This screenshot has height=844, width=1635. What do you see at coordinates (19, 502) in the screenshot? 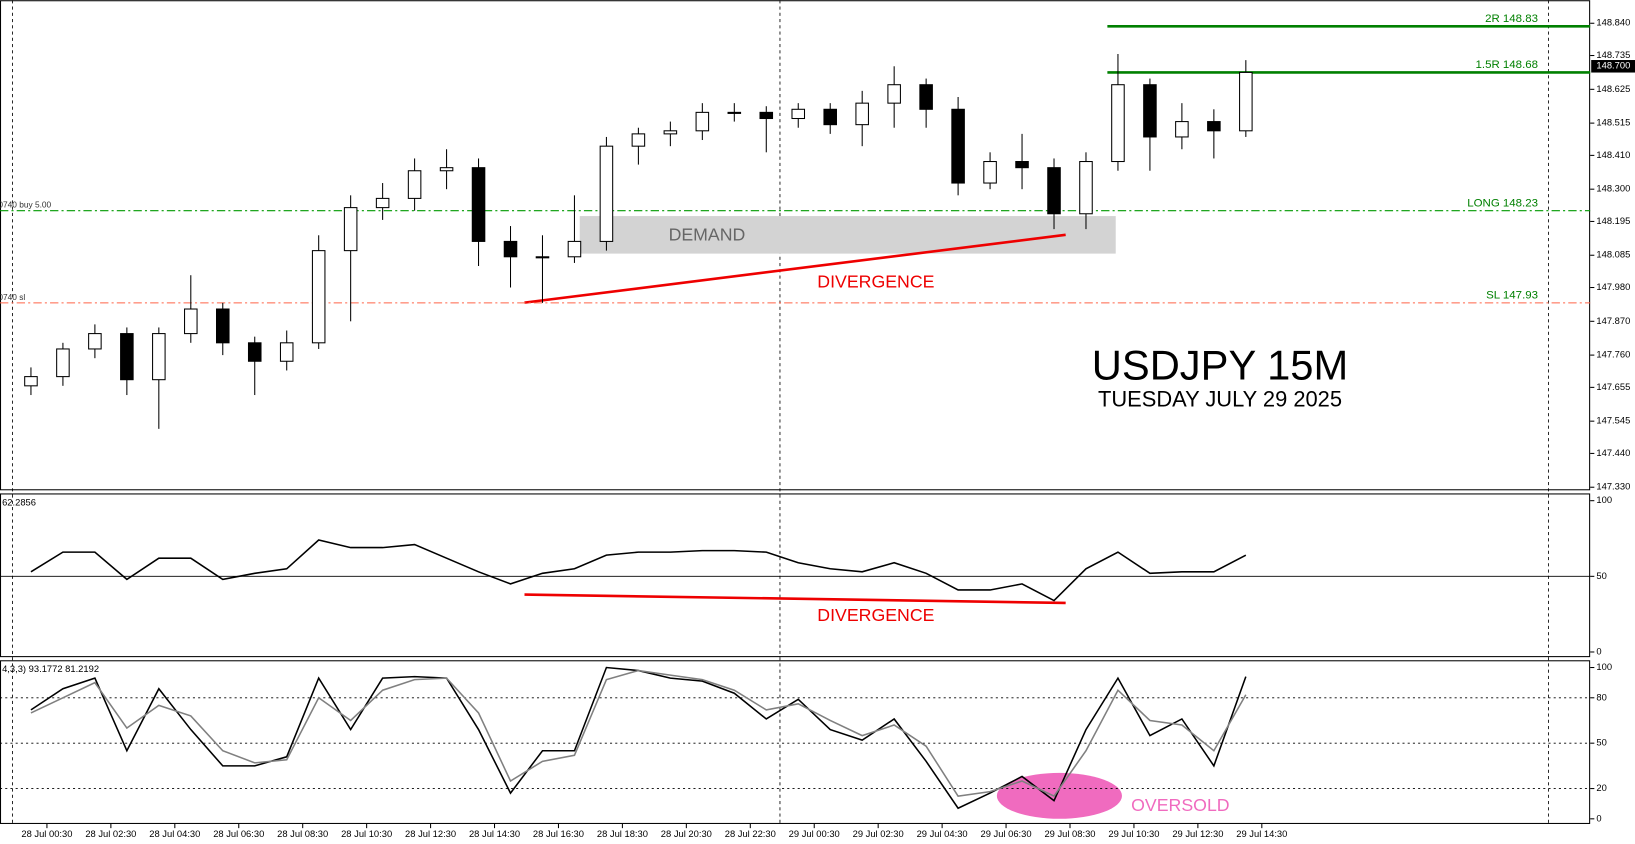
I see `indicator-header: 62.2856` at bounding box center [19, 502].